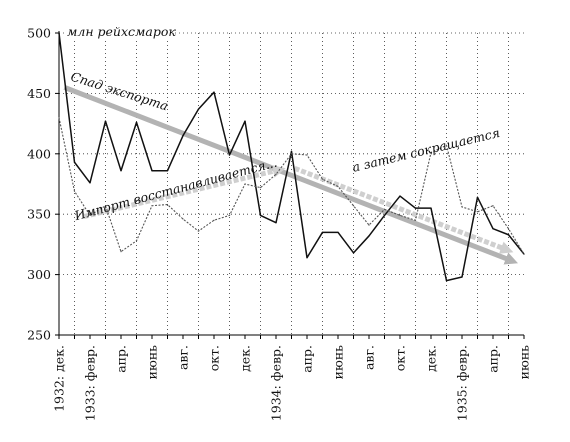 The image size is (570, 442). Describe the element at coordinates (184, 192) in the screenshot. I see `import-recovery-arrow` at that location.